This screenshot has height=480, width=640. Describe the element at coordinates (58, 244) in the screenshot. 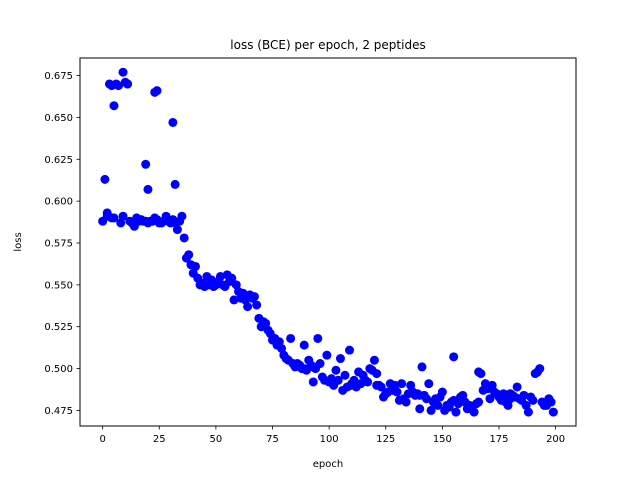

I see `y-tick-label: 0.575` at that location.